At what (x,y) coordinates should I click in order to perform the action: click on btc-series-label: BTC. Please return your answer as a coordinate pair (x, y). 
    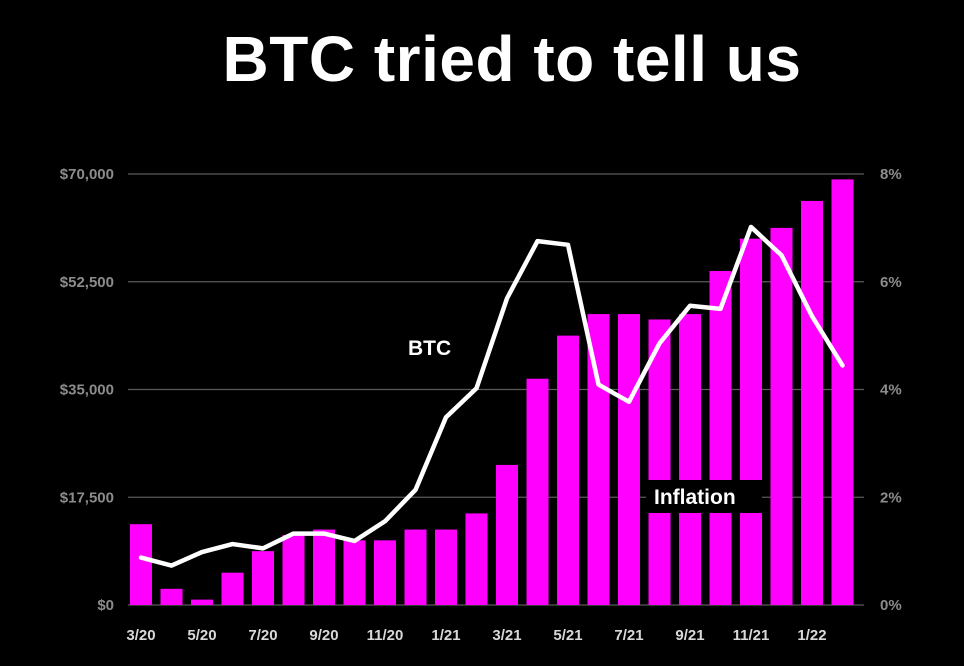
    Looking at the image, I should click on (429, 348).